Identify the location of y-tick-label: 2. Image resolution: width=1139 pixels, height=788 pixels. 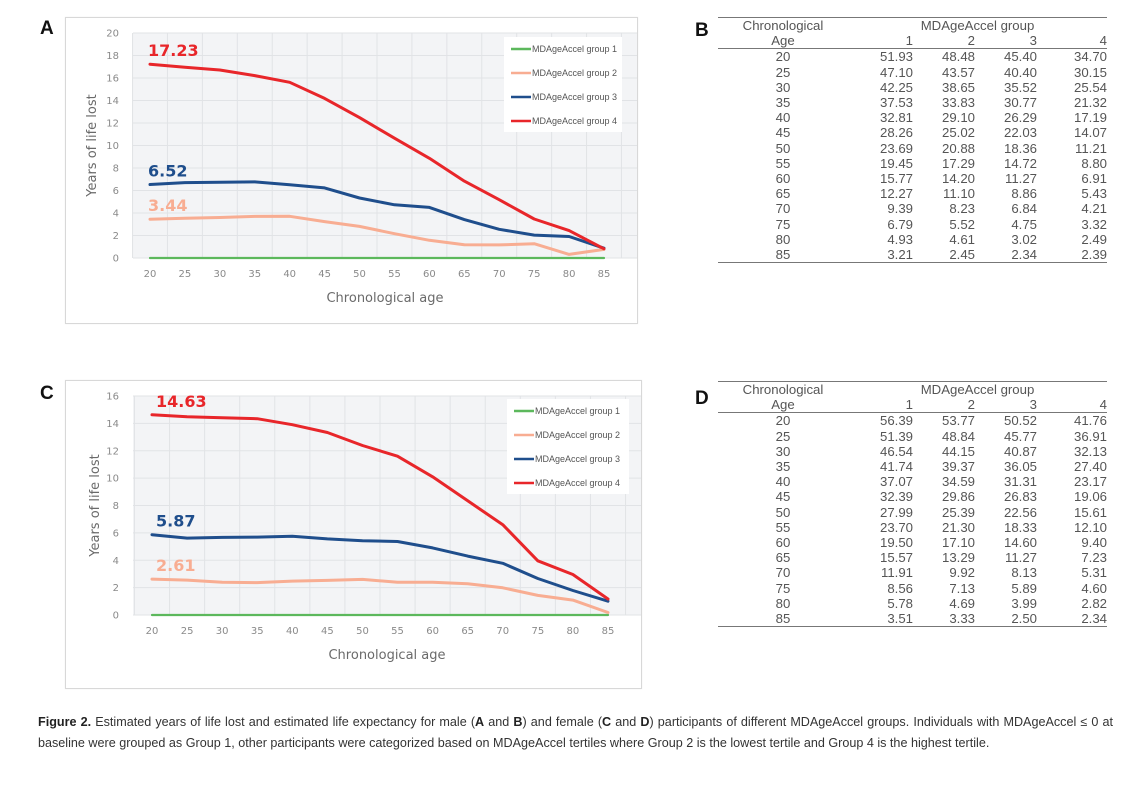
(116, 588).